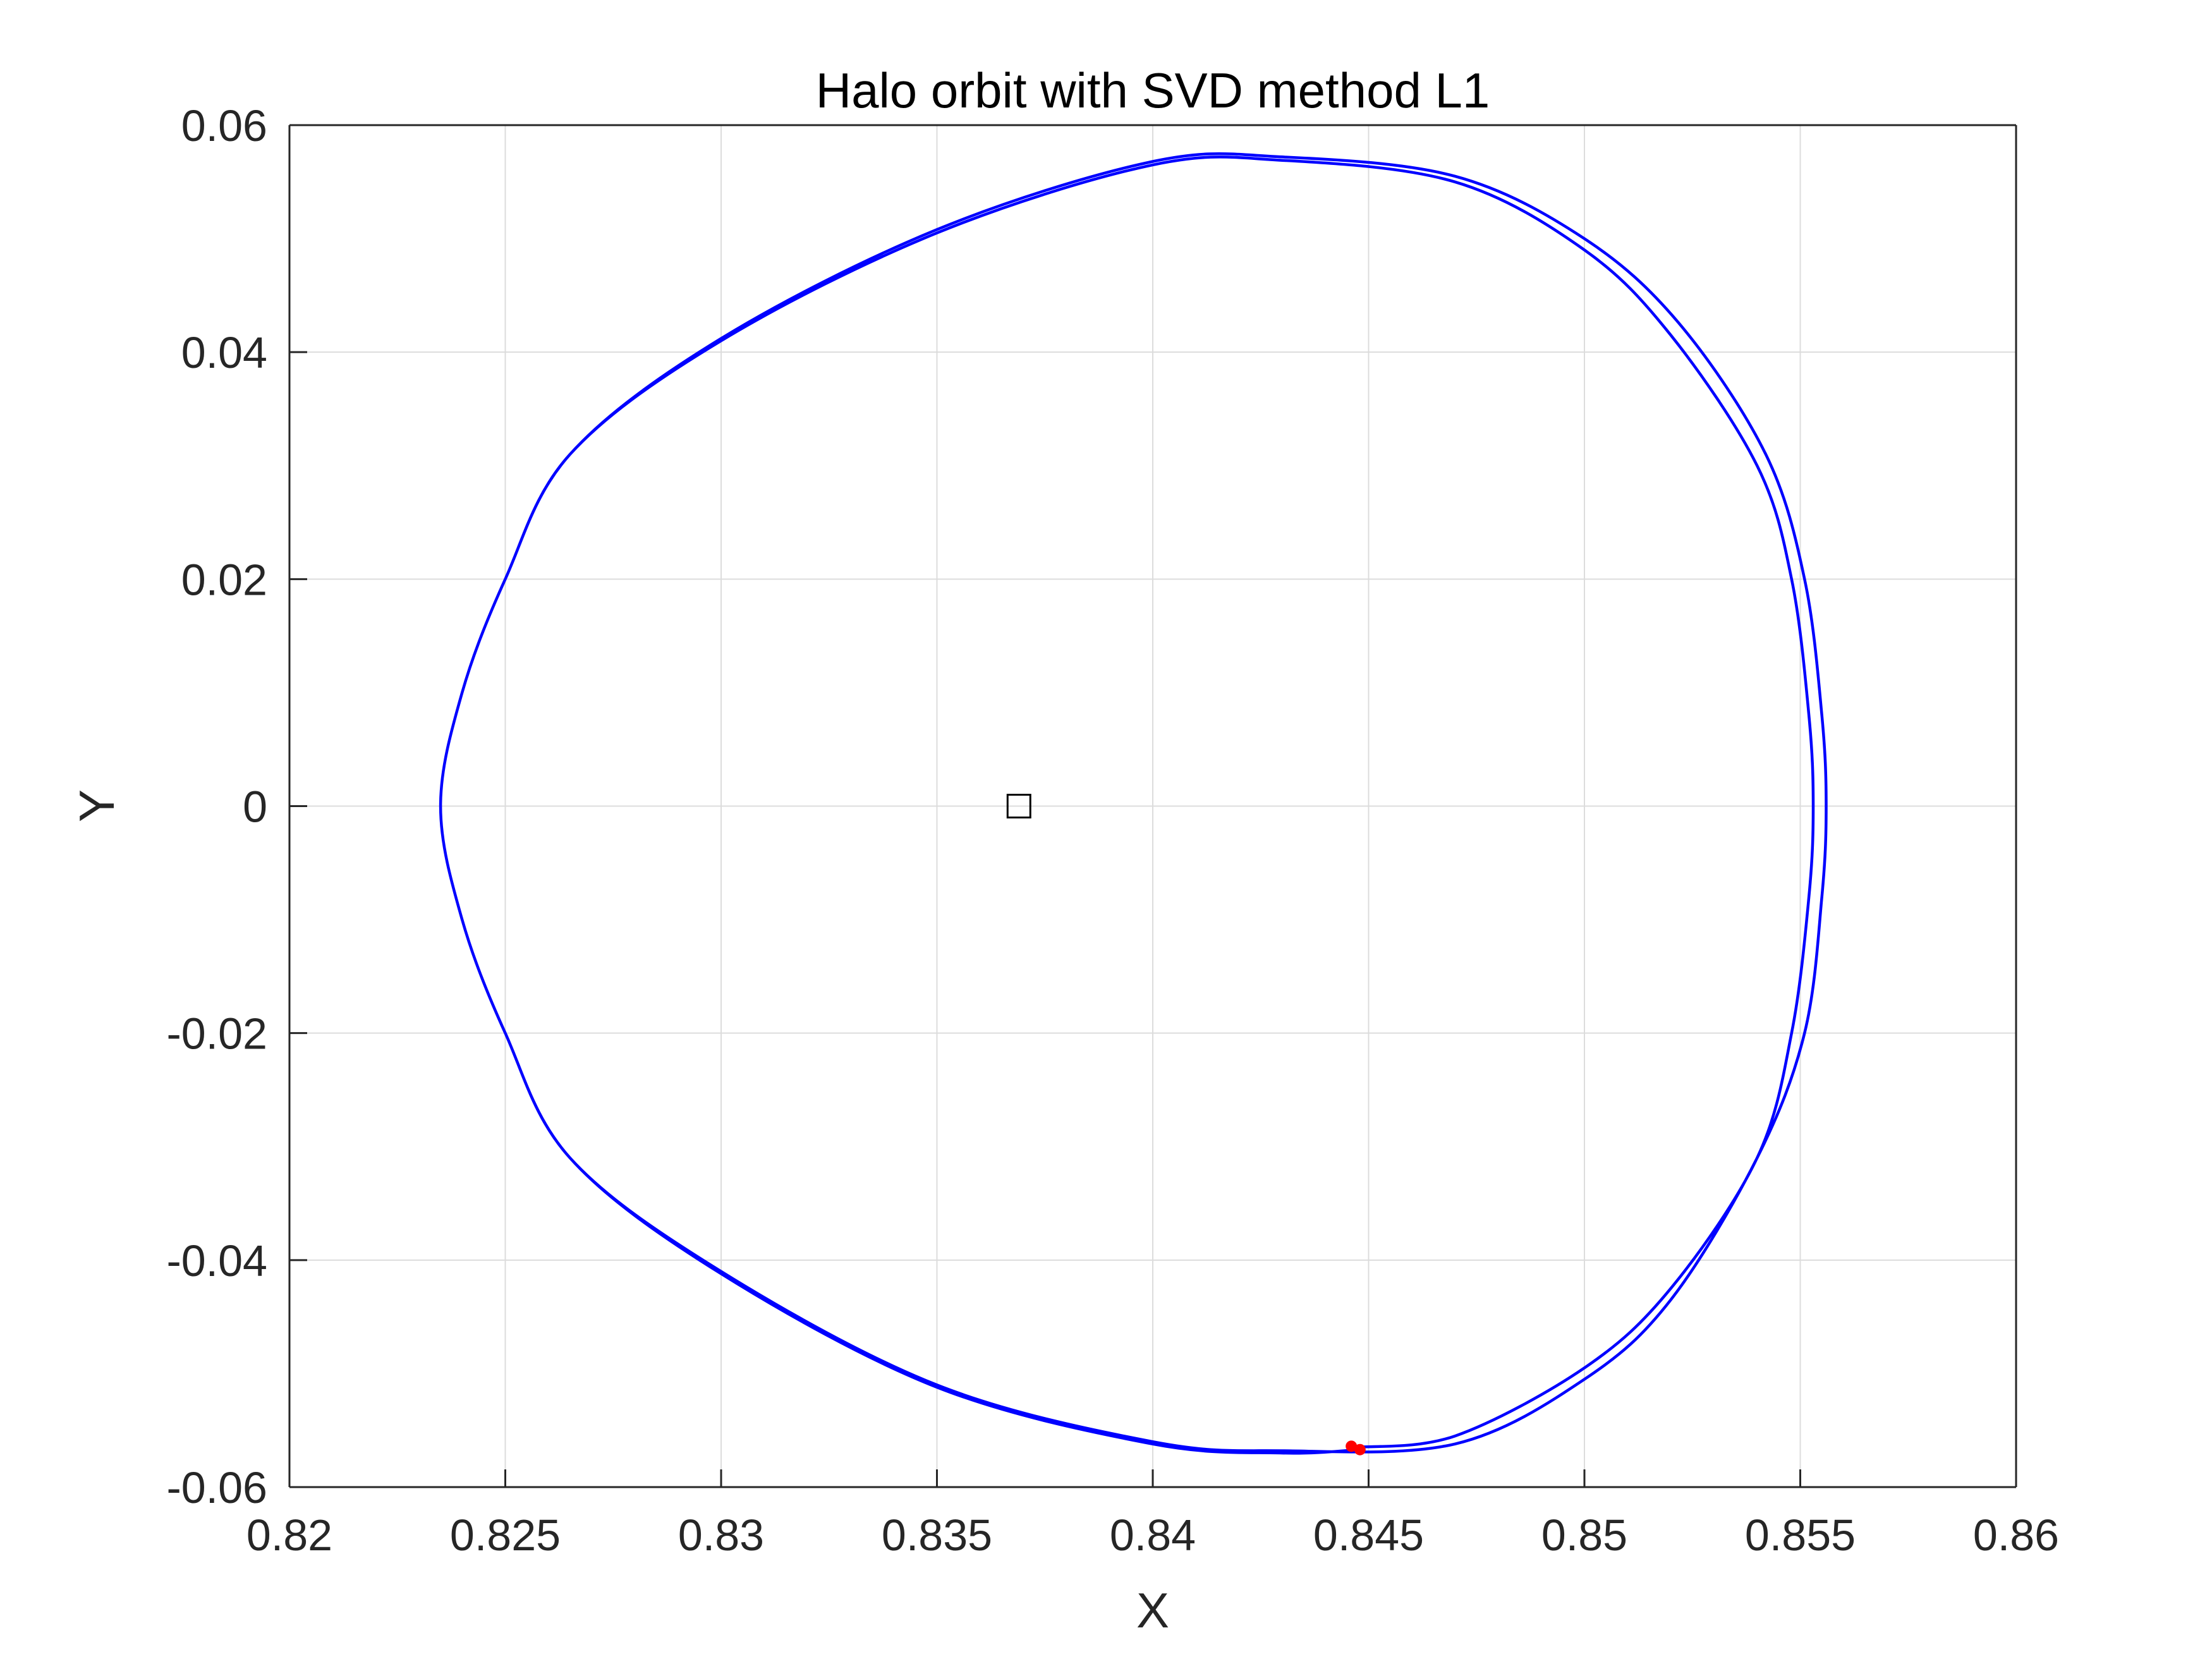 Image resolution: width=2212 pixels, height=1659 pixels. What do you see at coordinates (505, 1535) in the screenshot?
I see `x-tick-label: 0.825` at bounding box center [505, 1535].